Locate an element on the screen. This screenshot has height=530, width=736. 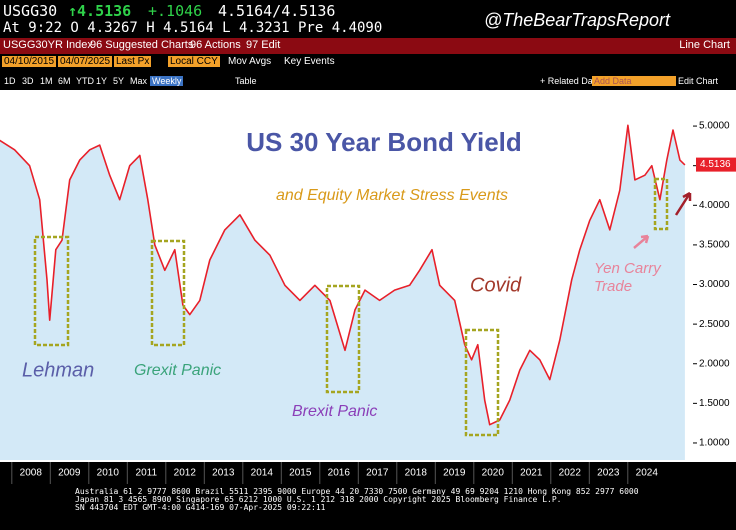
annotation: Lehman is located at coordinates (58, 370).